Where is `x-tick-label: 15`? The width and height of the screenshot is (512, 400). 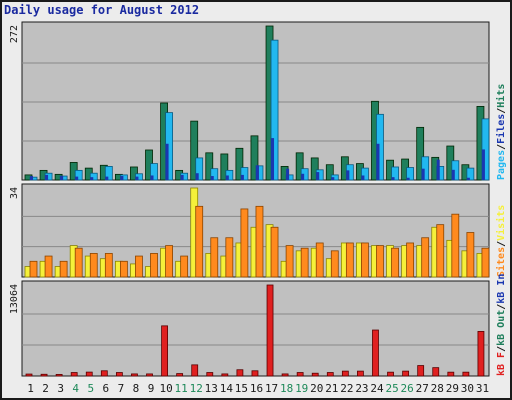 x-tick-label: 15 is located at coordinates (241, 388).